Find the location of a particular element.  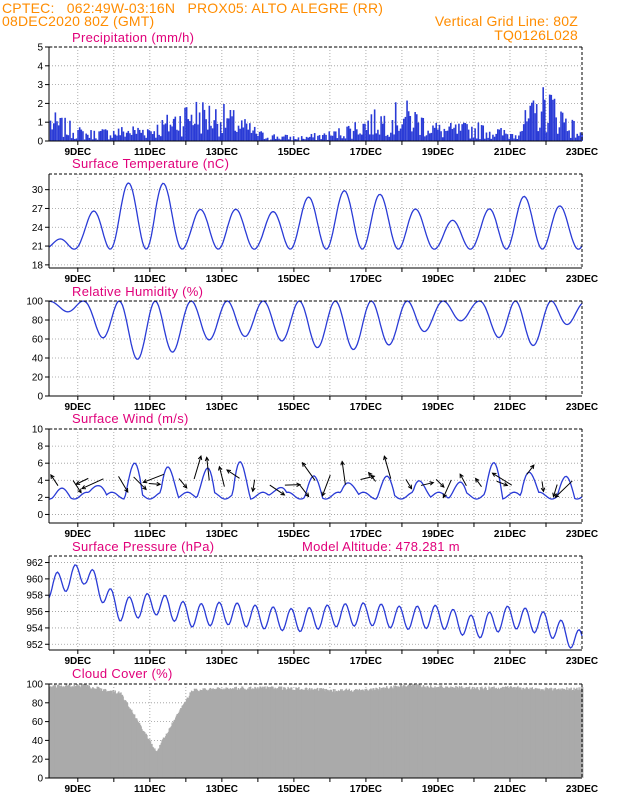

wind-speed-line is located at coordinates (315, 480).